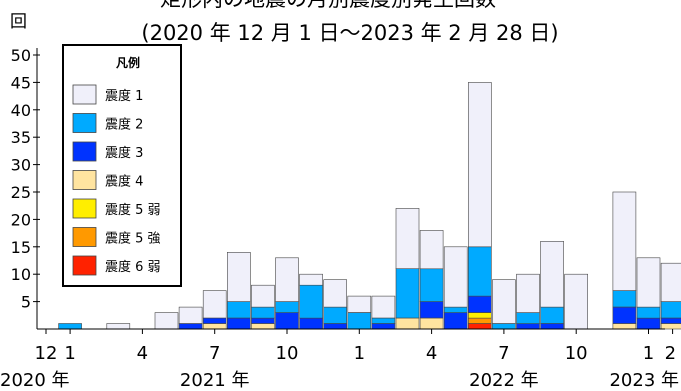 This screenshot has height=391, width=681. What do you see at coordinates (552, 326) in the screenshot?
I see `bar-segment-2022-09-s4` at bounding box center [552, 326].